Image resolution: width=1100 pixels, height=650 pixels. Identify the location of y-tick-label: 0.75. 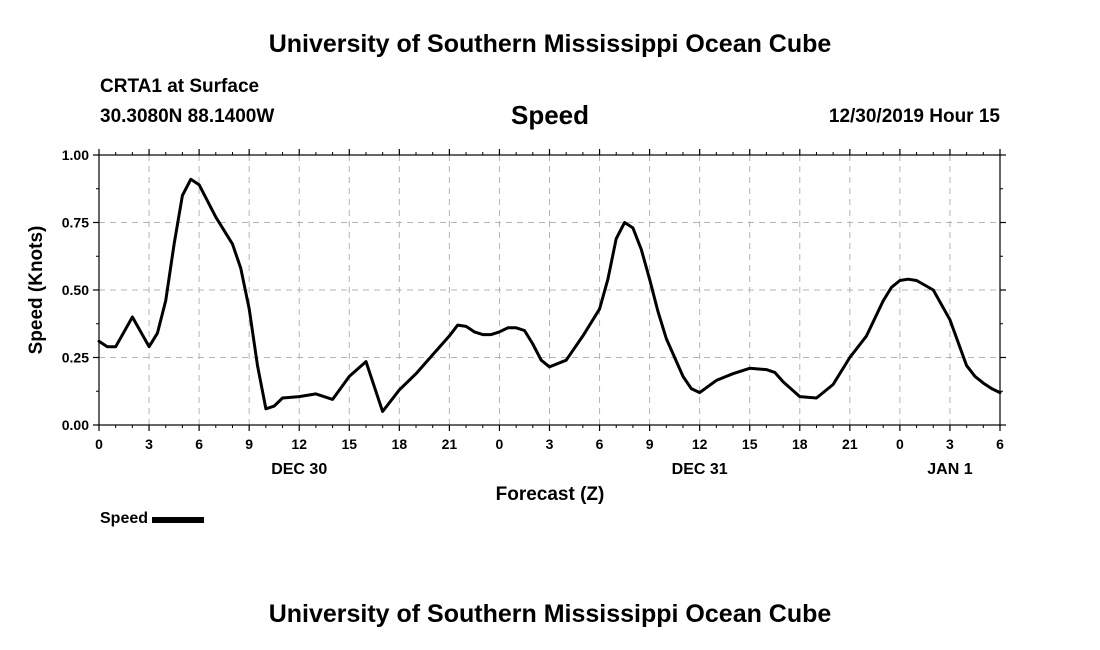
(75, 223).